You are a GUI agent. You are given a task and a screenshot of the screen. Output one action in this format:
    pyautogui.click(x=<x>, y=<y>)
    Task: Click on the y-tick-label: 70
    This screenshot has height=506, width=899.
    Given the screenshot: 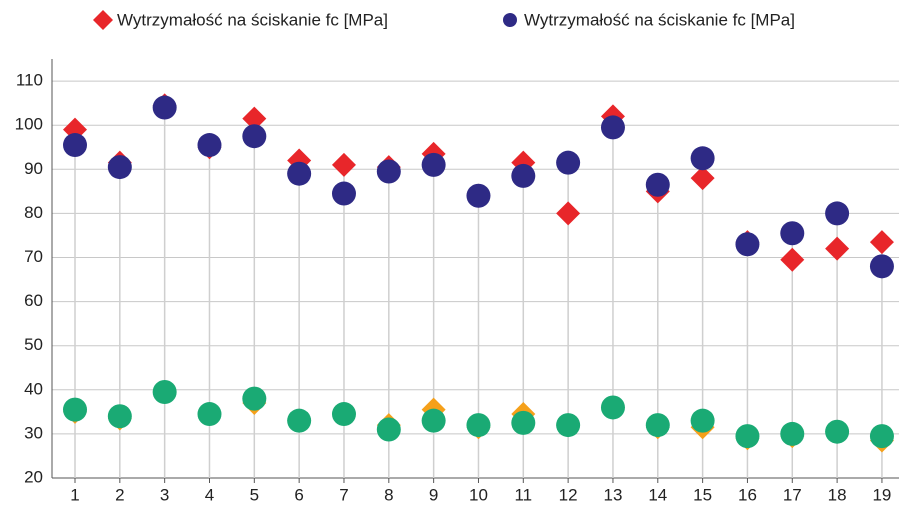 What is the action you would take?
    pyautogui.click(x=33, y=256)
    